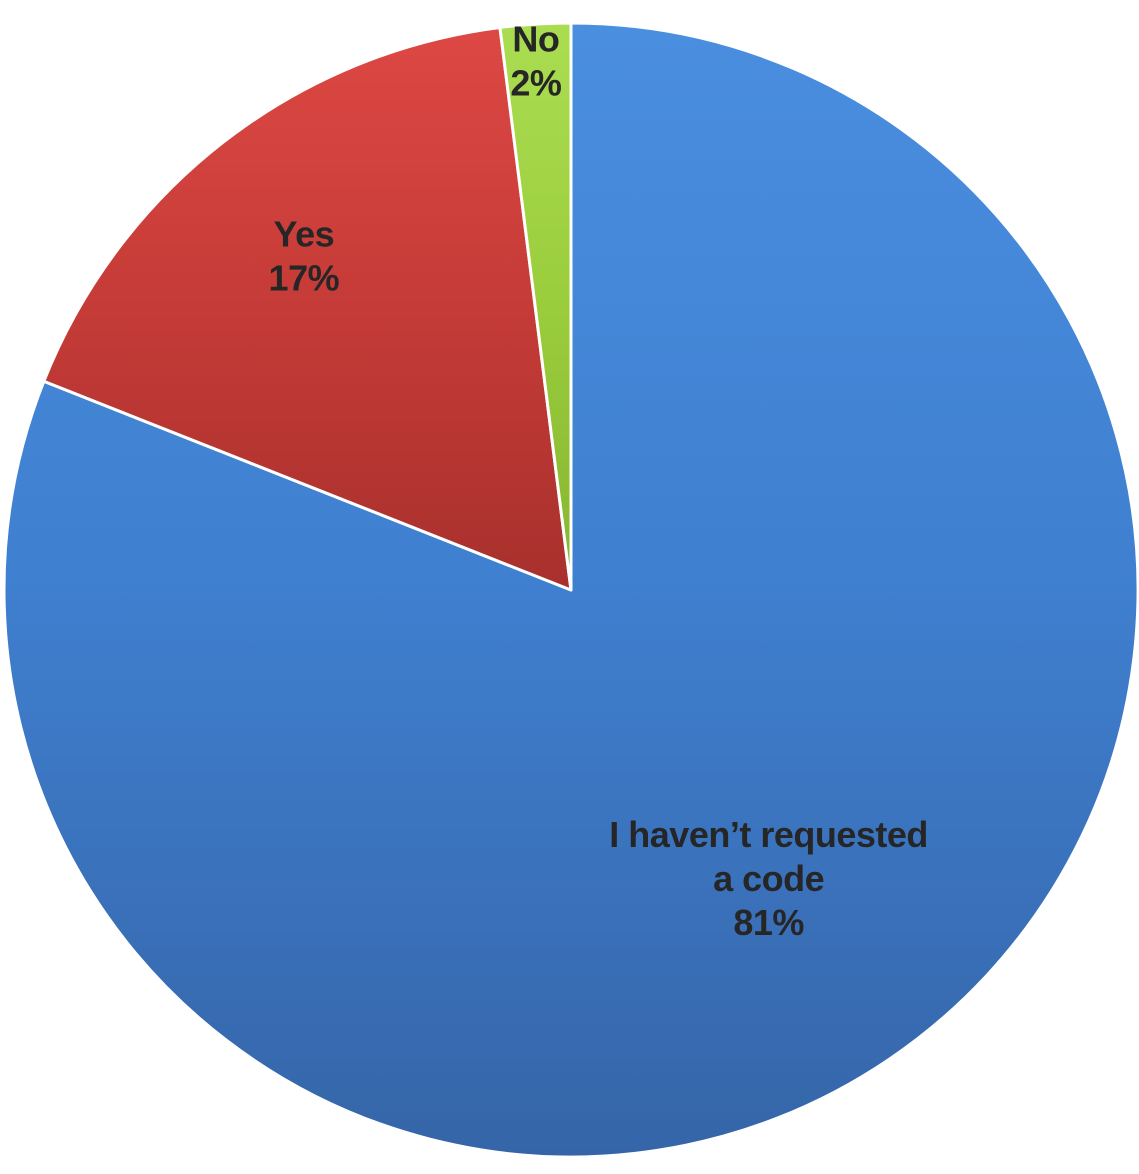  I want to click on data-label-no: No 2%, so click(536, 60).